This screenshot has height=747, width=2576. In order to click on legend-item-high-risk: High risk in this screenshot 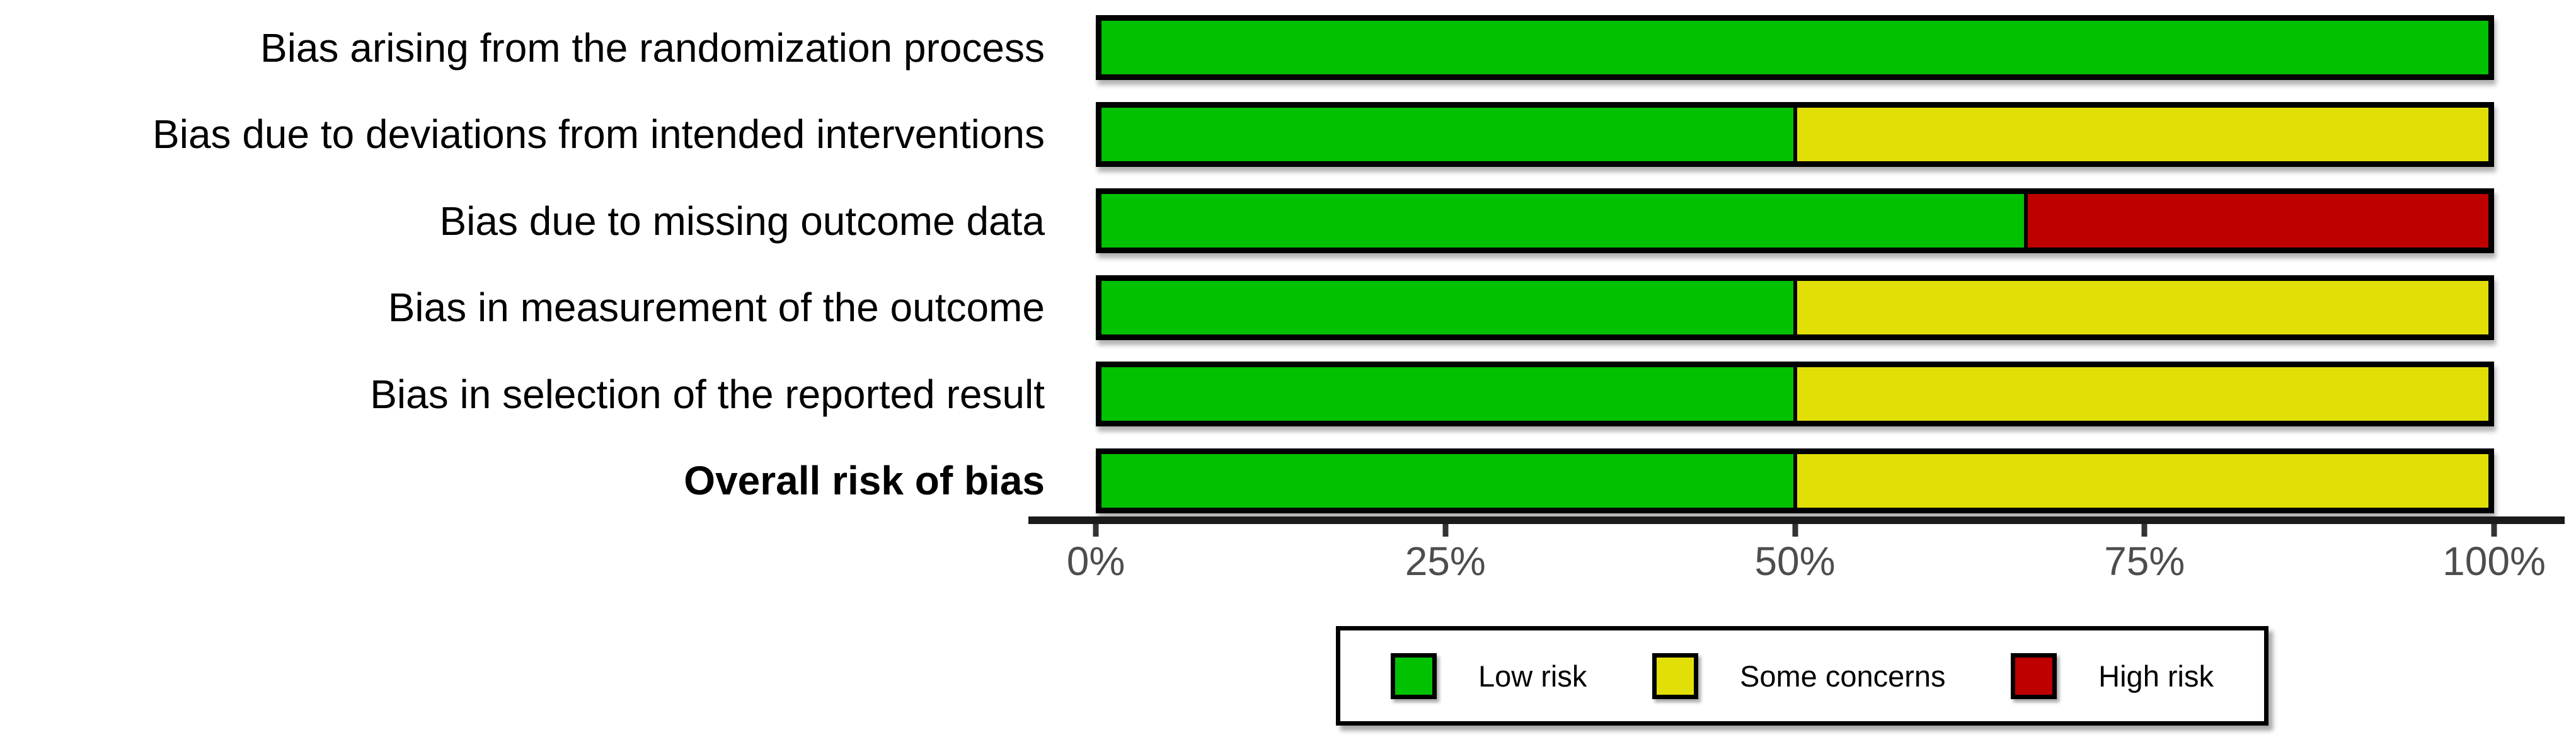, I will do `click(2112, 676)`.